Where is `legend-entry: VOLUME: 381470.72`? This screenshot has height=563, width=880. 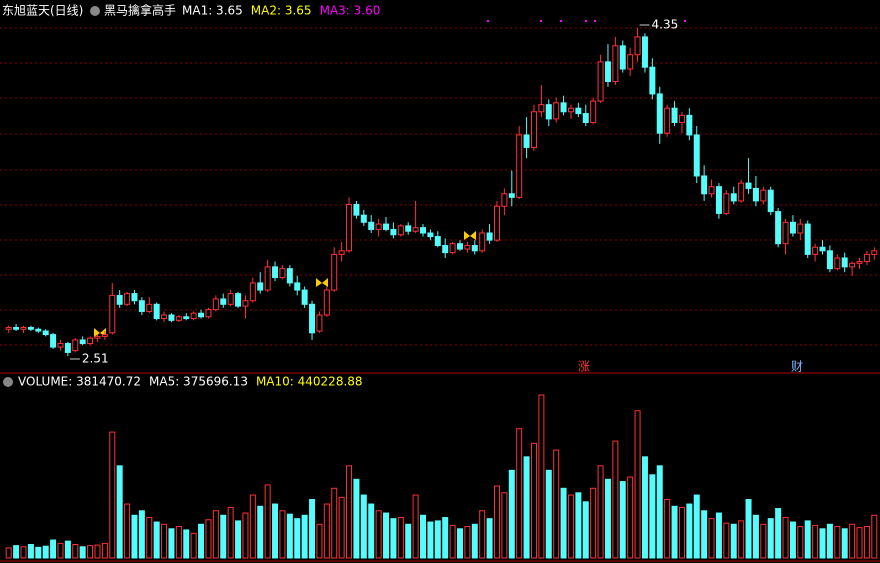
legend-entry: VOLUME: 381470.72 is located at coordinates (79, 382).